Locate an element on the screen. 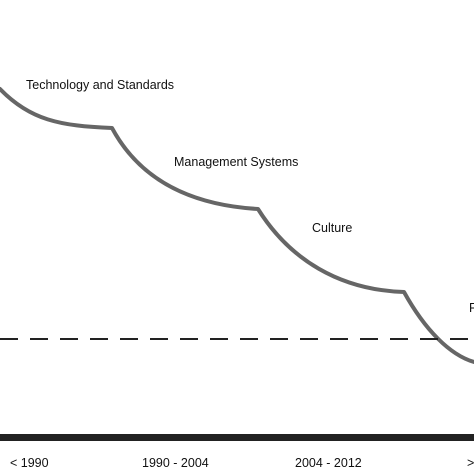 The height and width of the screenshot is (474, 474). stage-label-technology: Technology and Standards is located at coordinates (100, 85).